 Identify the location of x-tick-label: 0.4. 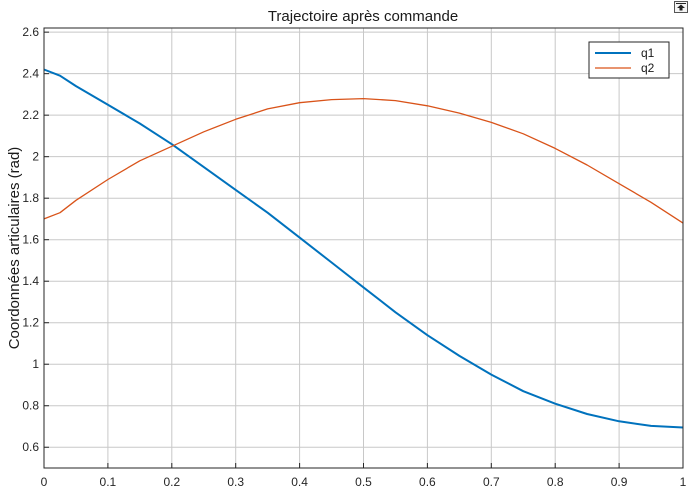
(299, 482).